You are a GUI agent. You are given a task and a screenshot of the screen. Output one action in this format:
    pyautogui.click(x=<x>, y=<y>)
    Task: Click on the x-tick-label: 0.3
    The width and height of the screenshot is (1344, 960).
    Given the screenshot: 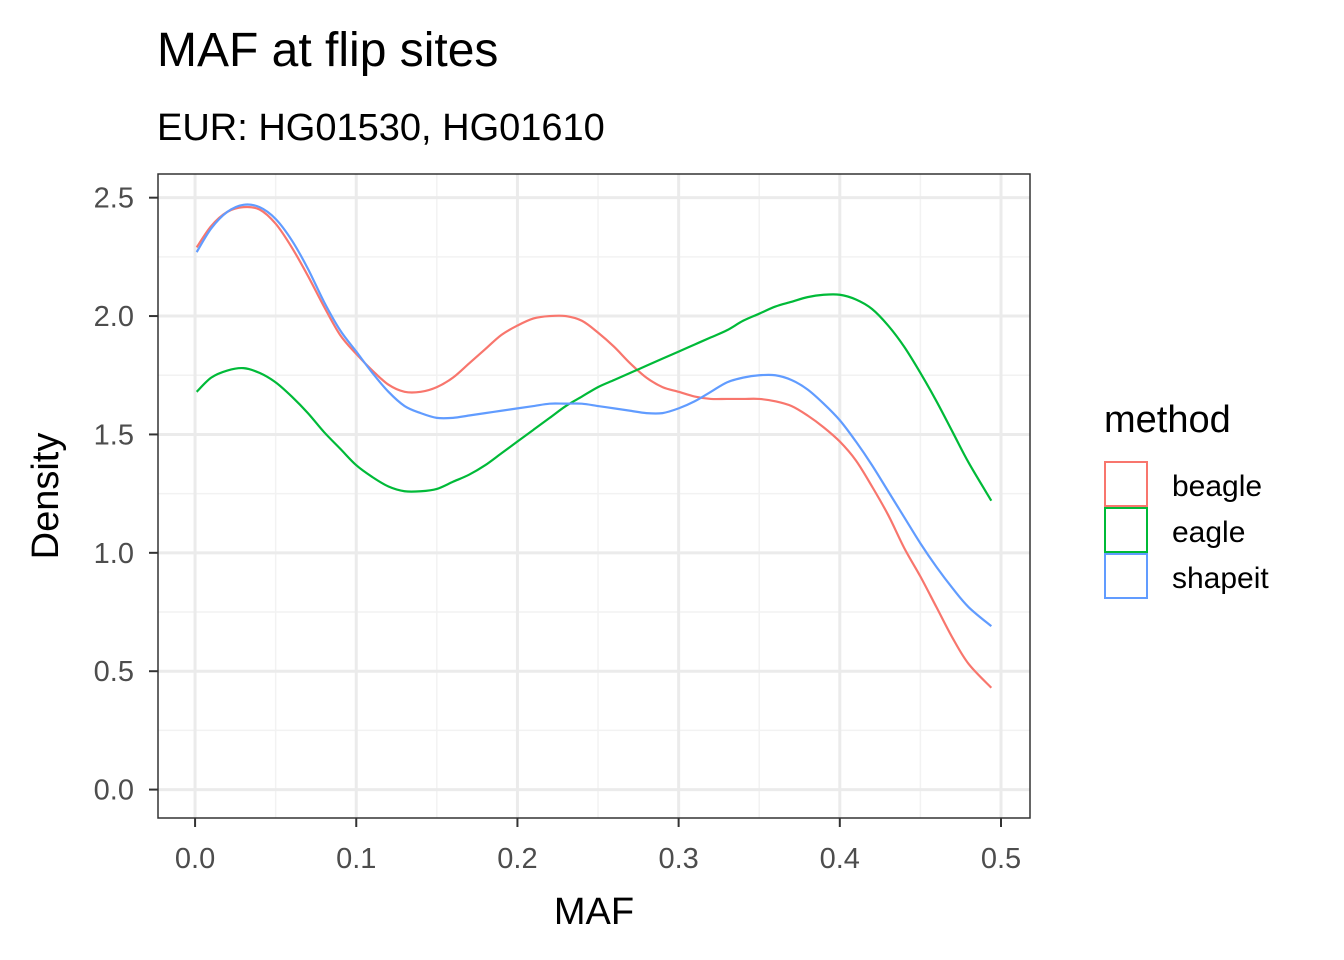 What is the action you would take?
    pyautogui.click(x=678, y=859)
    